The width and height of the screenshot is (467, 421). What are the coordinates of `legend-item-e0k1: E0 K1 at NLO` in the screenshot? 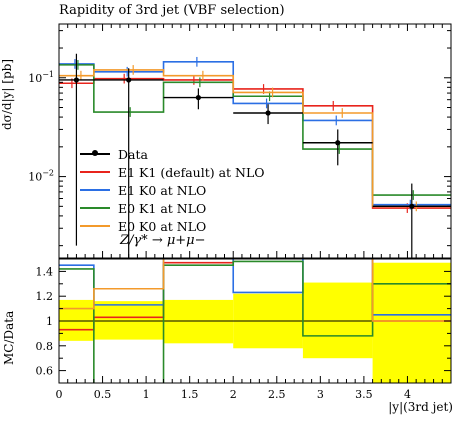 It's located at (172, 208).